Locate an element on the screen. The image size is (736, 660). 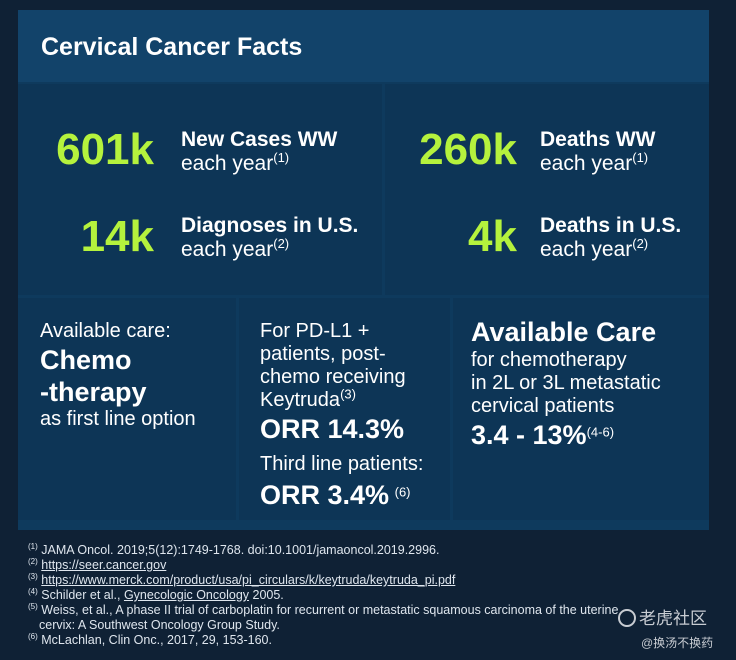
stat-new-cases-ref: (1) is located at coordinates (281, 157).